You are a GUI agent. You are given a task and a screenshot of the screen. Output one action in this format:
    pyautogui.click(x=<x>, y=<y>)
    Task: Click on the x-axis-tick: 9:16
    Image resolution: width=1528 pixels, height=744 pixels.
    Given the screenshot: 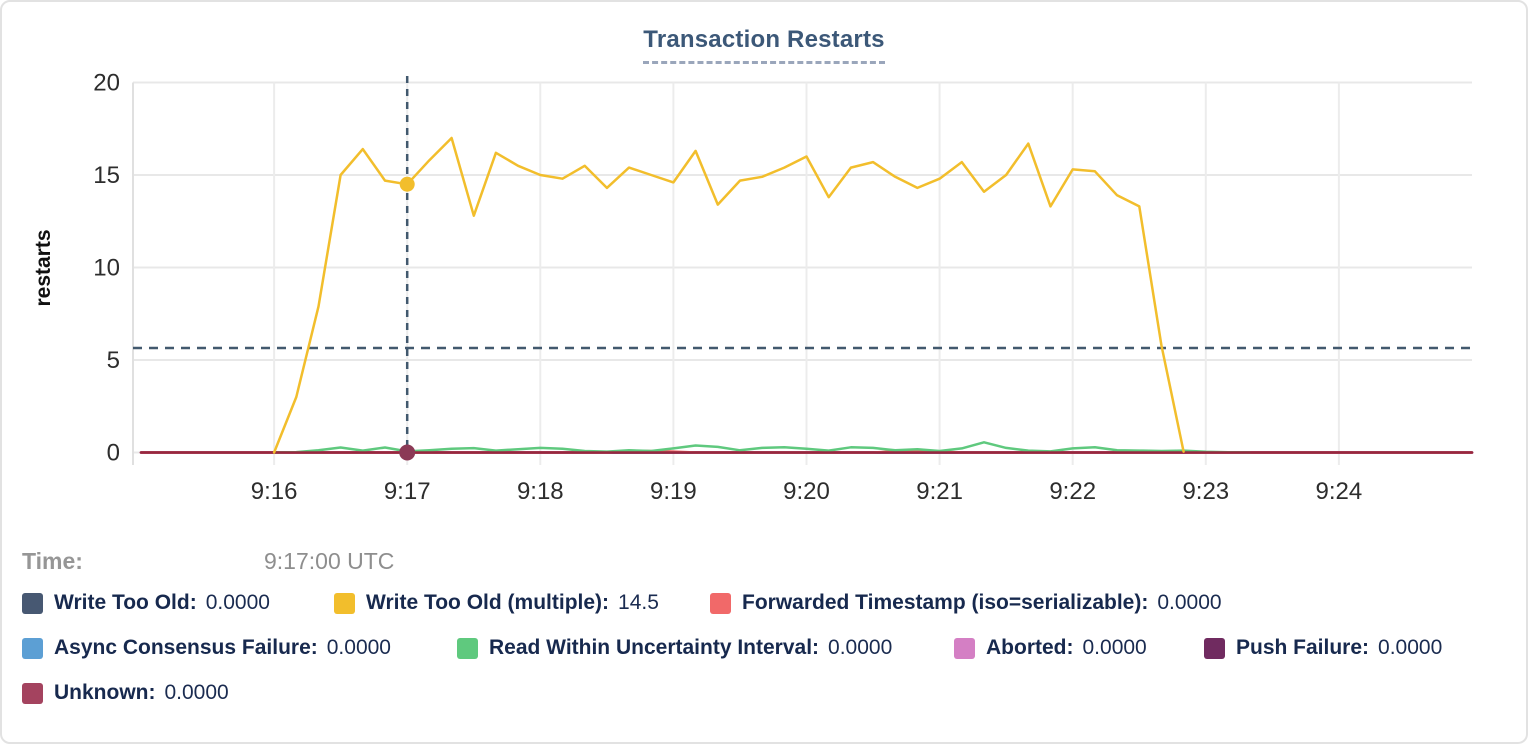 What is the action you would take?
    pyautogui.click(x=274, y=491)
    